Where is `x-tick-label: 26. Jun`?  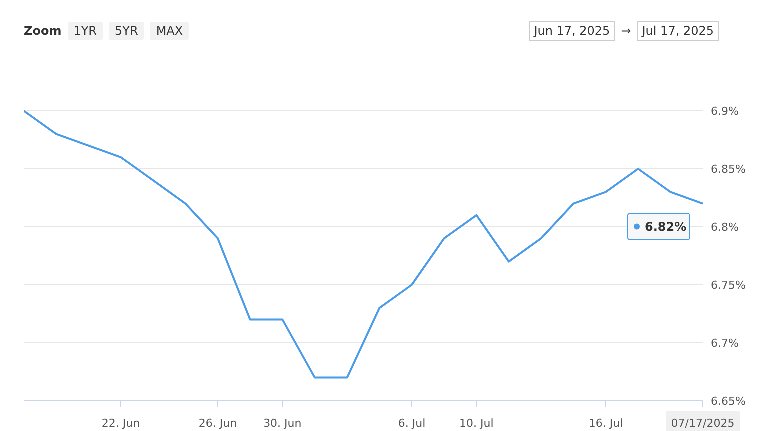
x-tick-label: 26. Jun is located at coordinates (218, 423).